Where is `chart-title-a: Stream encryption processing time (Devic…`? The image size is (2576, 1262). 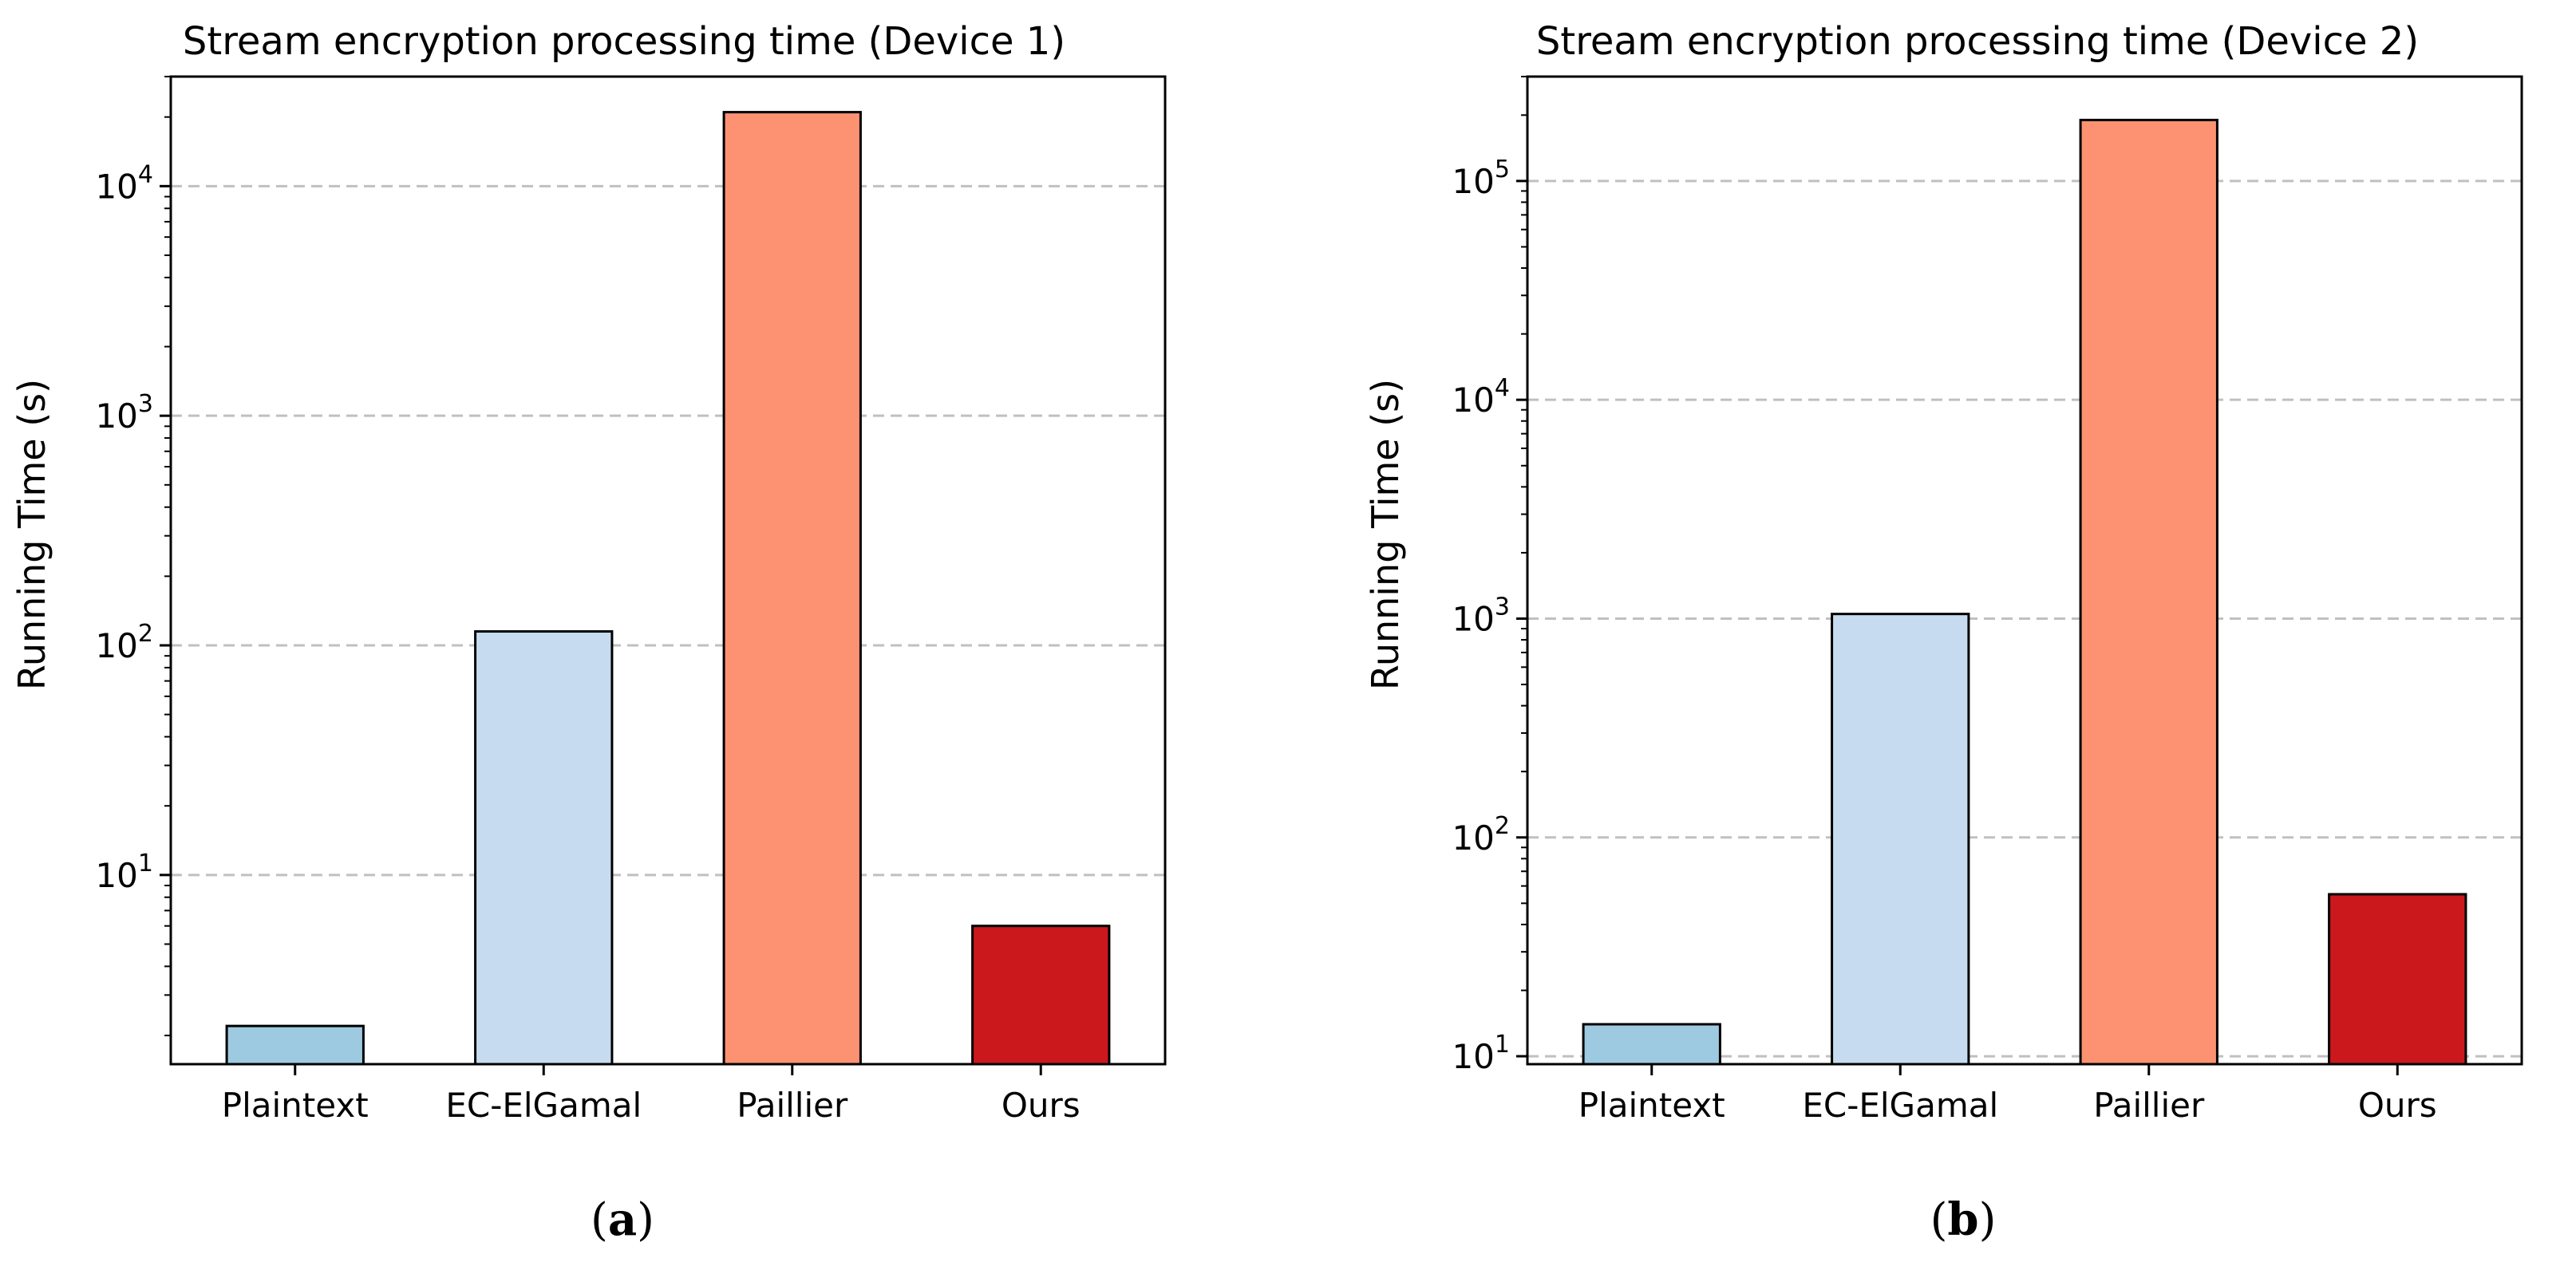
chart-title-a: Stream encryption processing time (Devic… is located at coordinates (624, 41).